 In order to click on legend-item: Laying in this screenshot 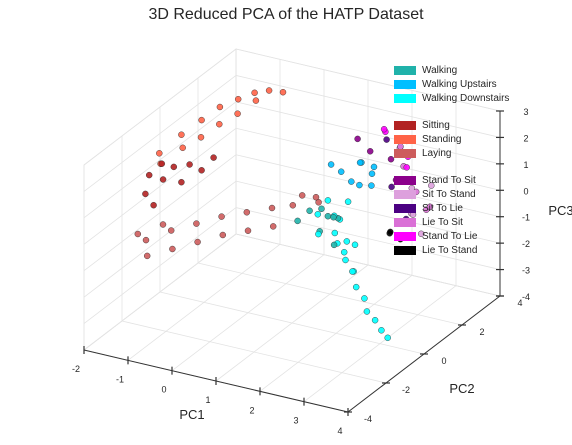, I will do `click(451, 153)`.